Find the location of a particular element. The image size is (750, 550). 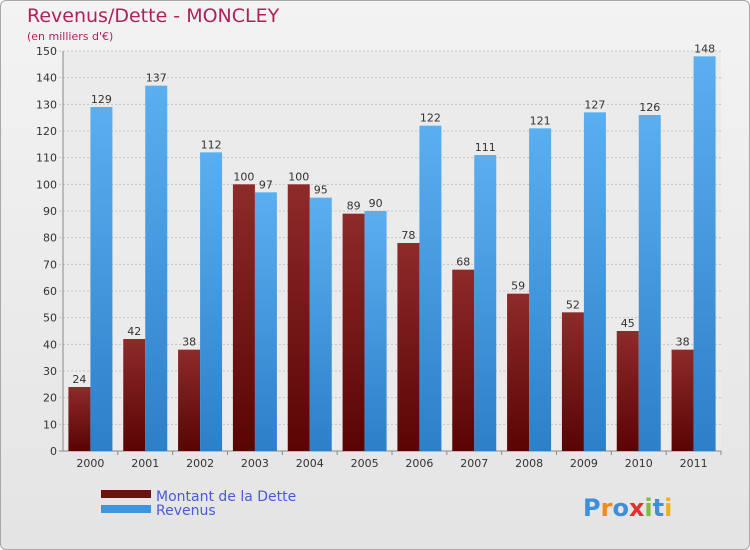

y-tick-label: 120 is located at coordinates (46, 131).